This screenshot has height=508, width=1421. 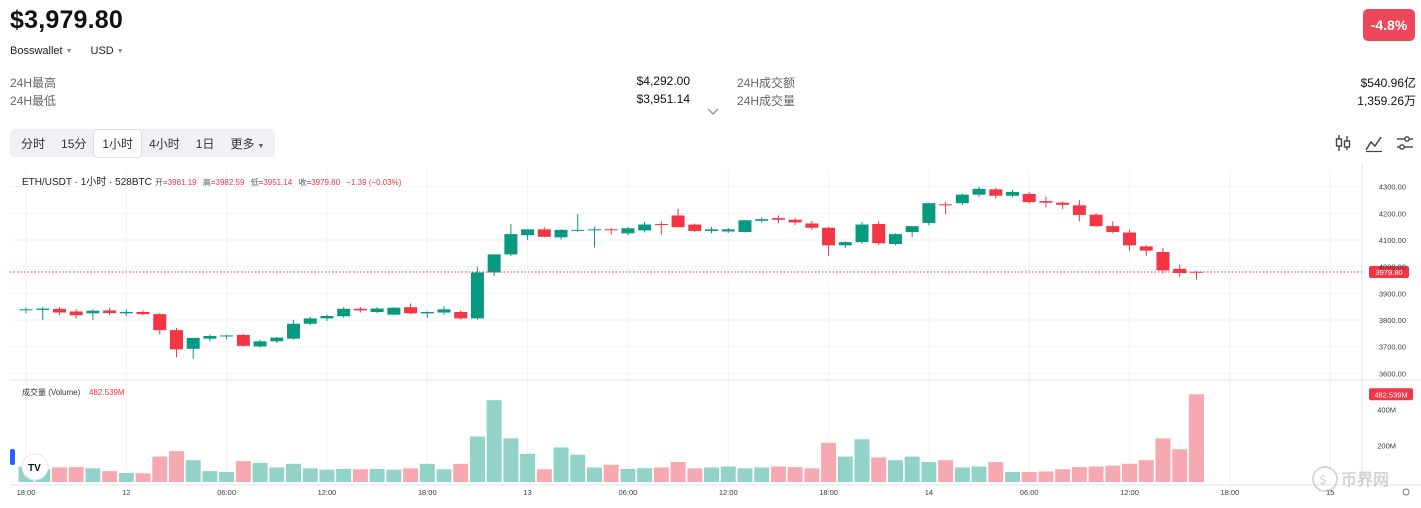 I want to click on volume-label-stat: 24H成交量, so click(x=766, y=101).